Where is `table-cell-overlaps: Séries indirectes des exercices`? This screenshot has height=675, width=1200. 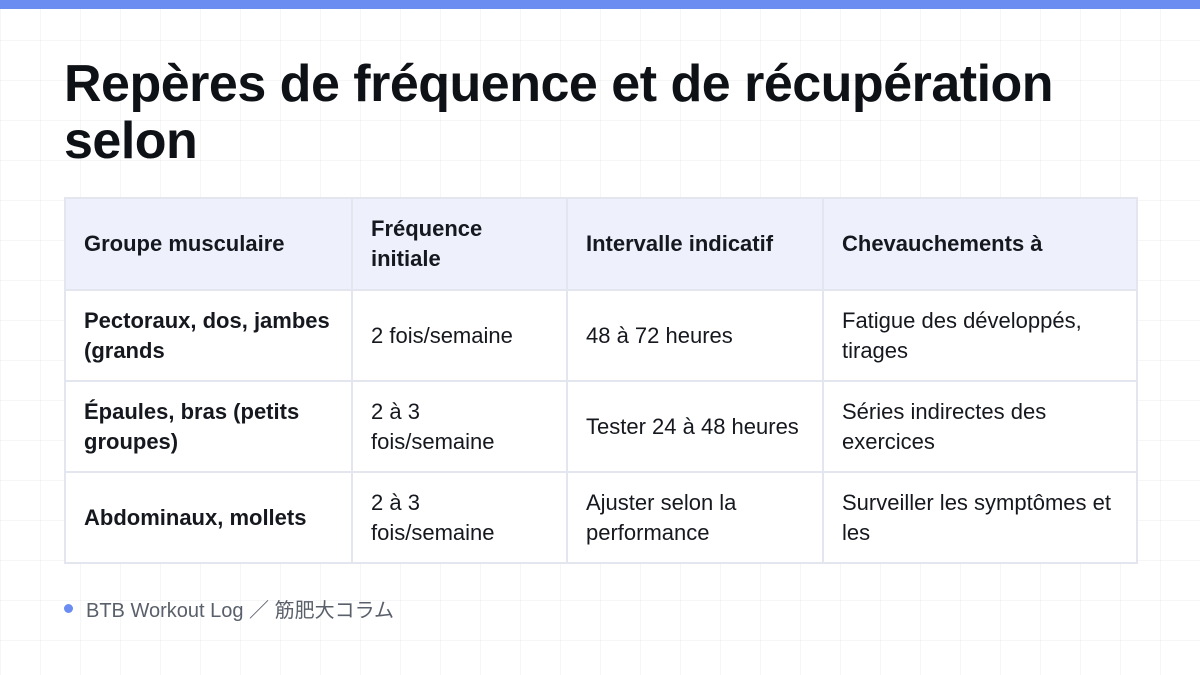 table-cell-overlaps: Séries indirectes des exercices is located at coordinates (980, 426).